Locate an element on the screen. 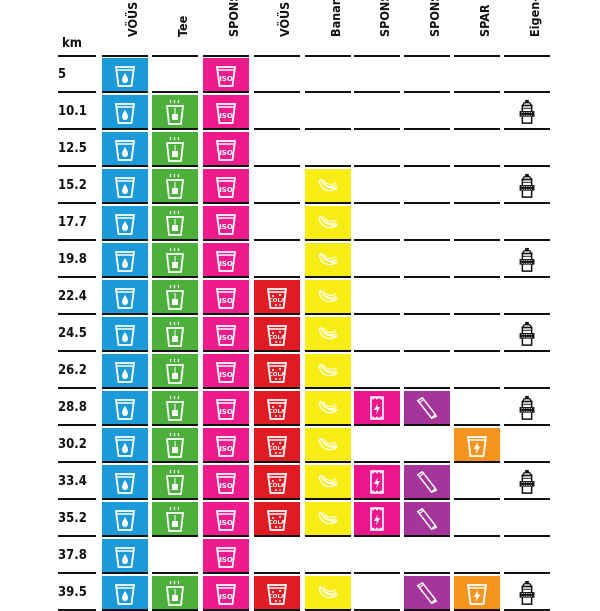  energy-bar-icon is located at coordinates (377, 519).